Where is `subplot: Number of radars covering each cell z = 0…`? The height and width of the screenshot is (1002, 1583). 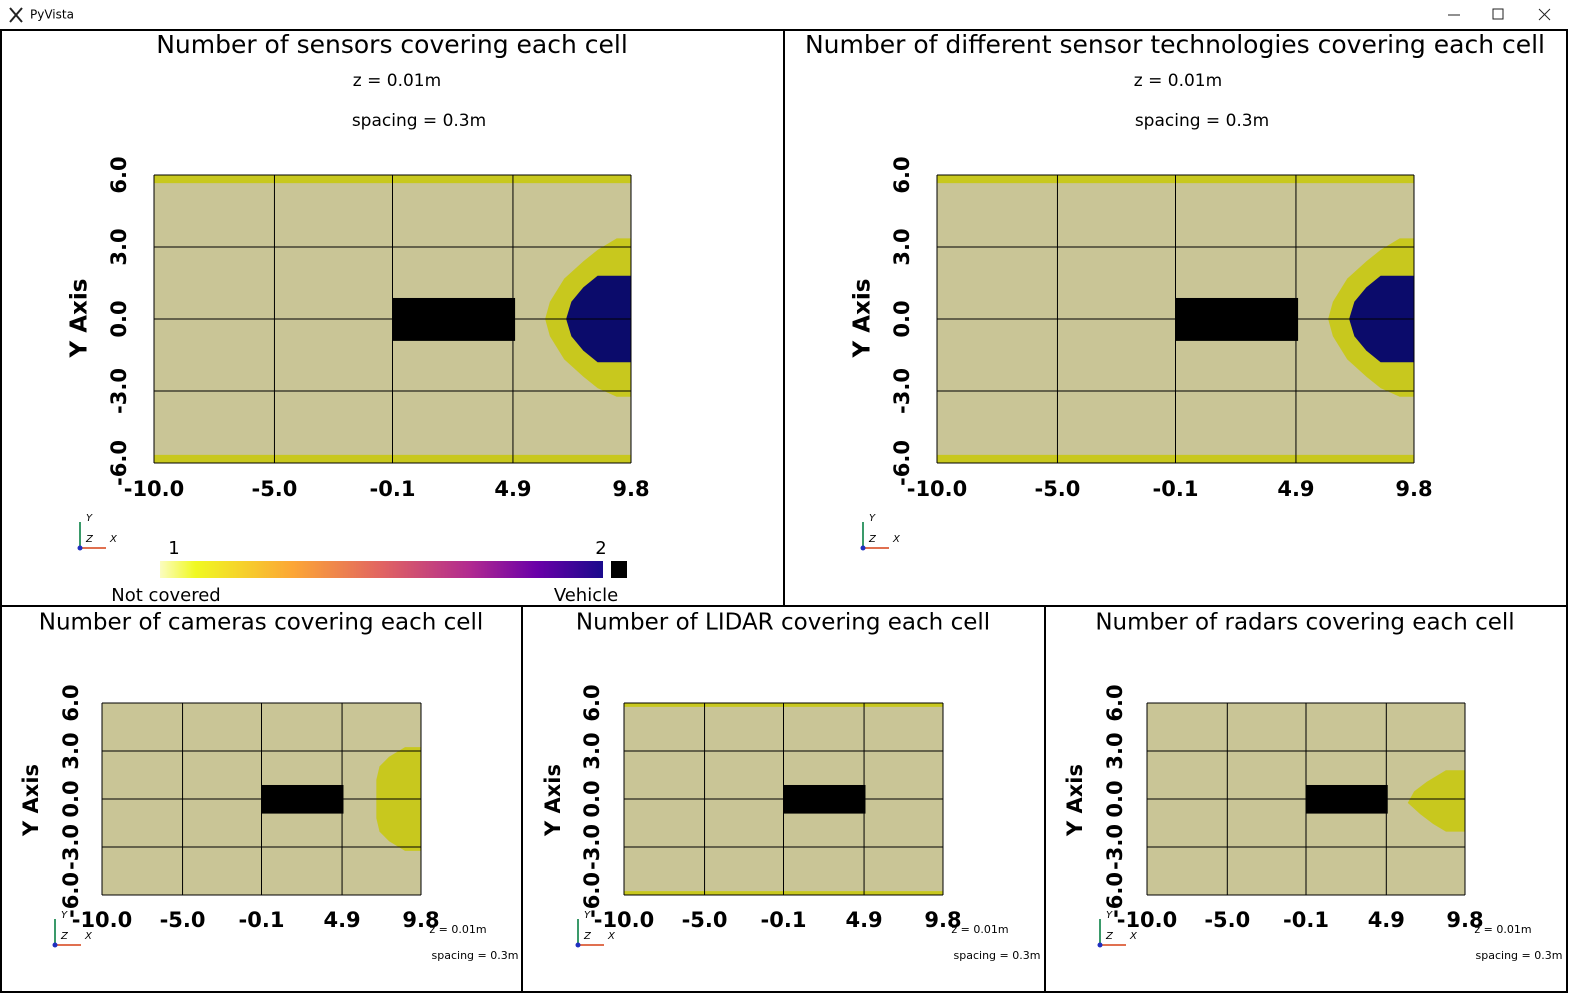
subplot: Number of radars covering each cell z = 0… is located at coordinates (1312, 786).